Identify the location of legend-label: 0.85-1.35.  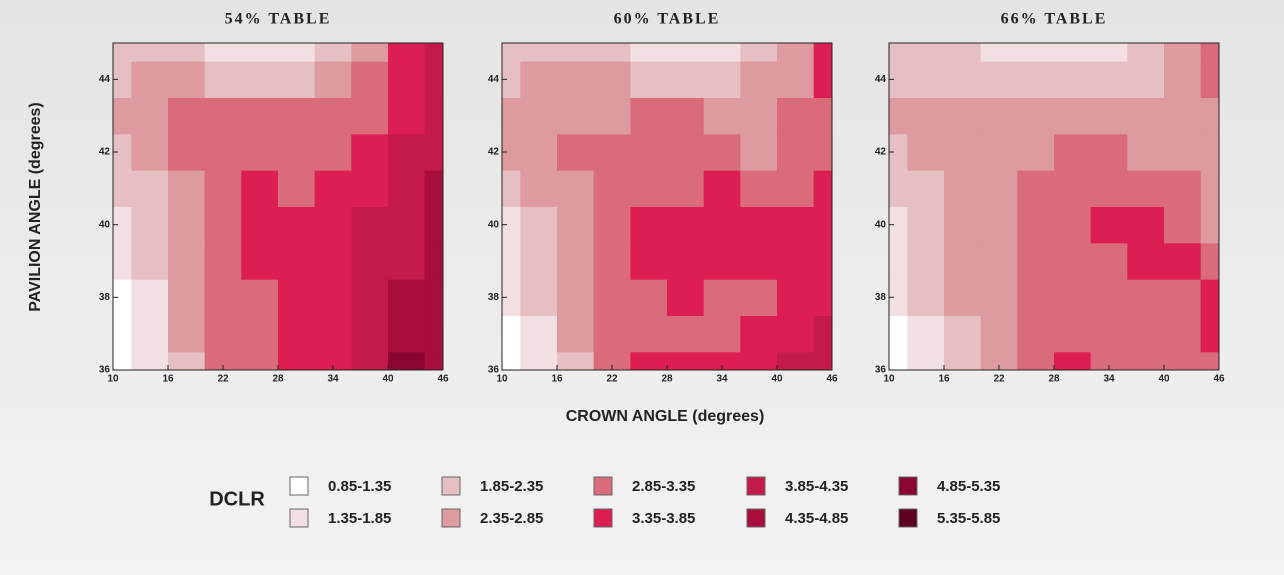
(359, 486).